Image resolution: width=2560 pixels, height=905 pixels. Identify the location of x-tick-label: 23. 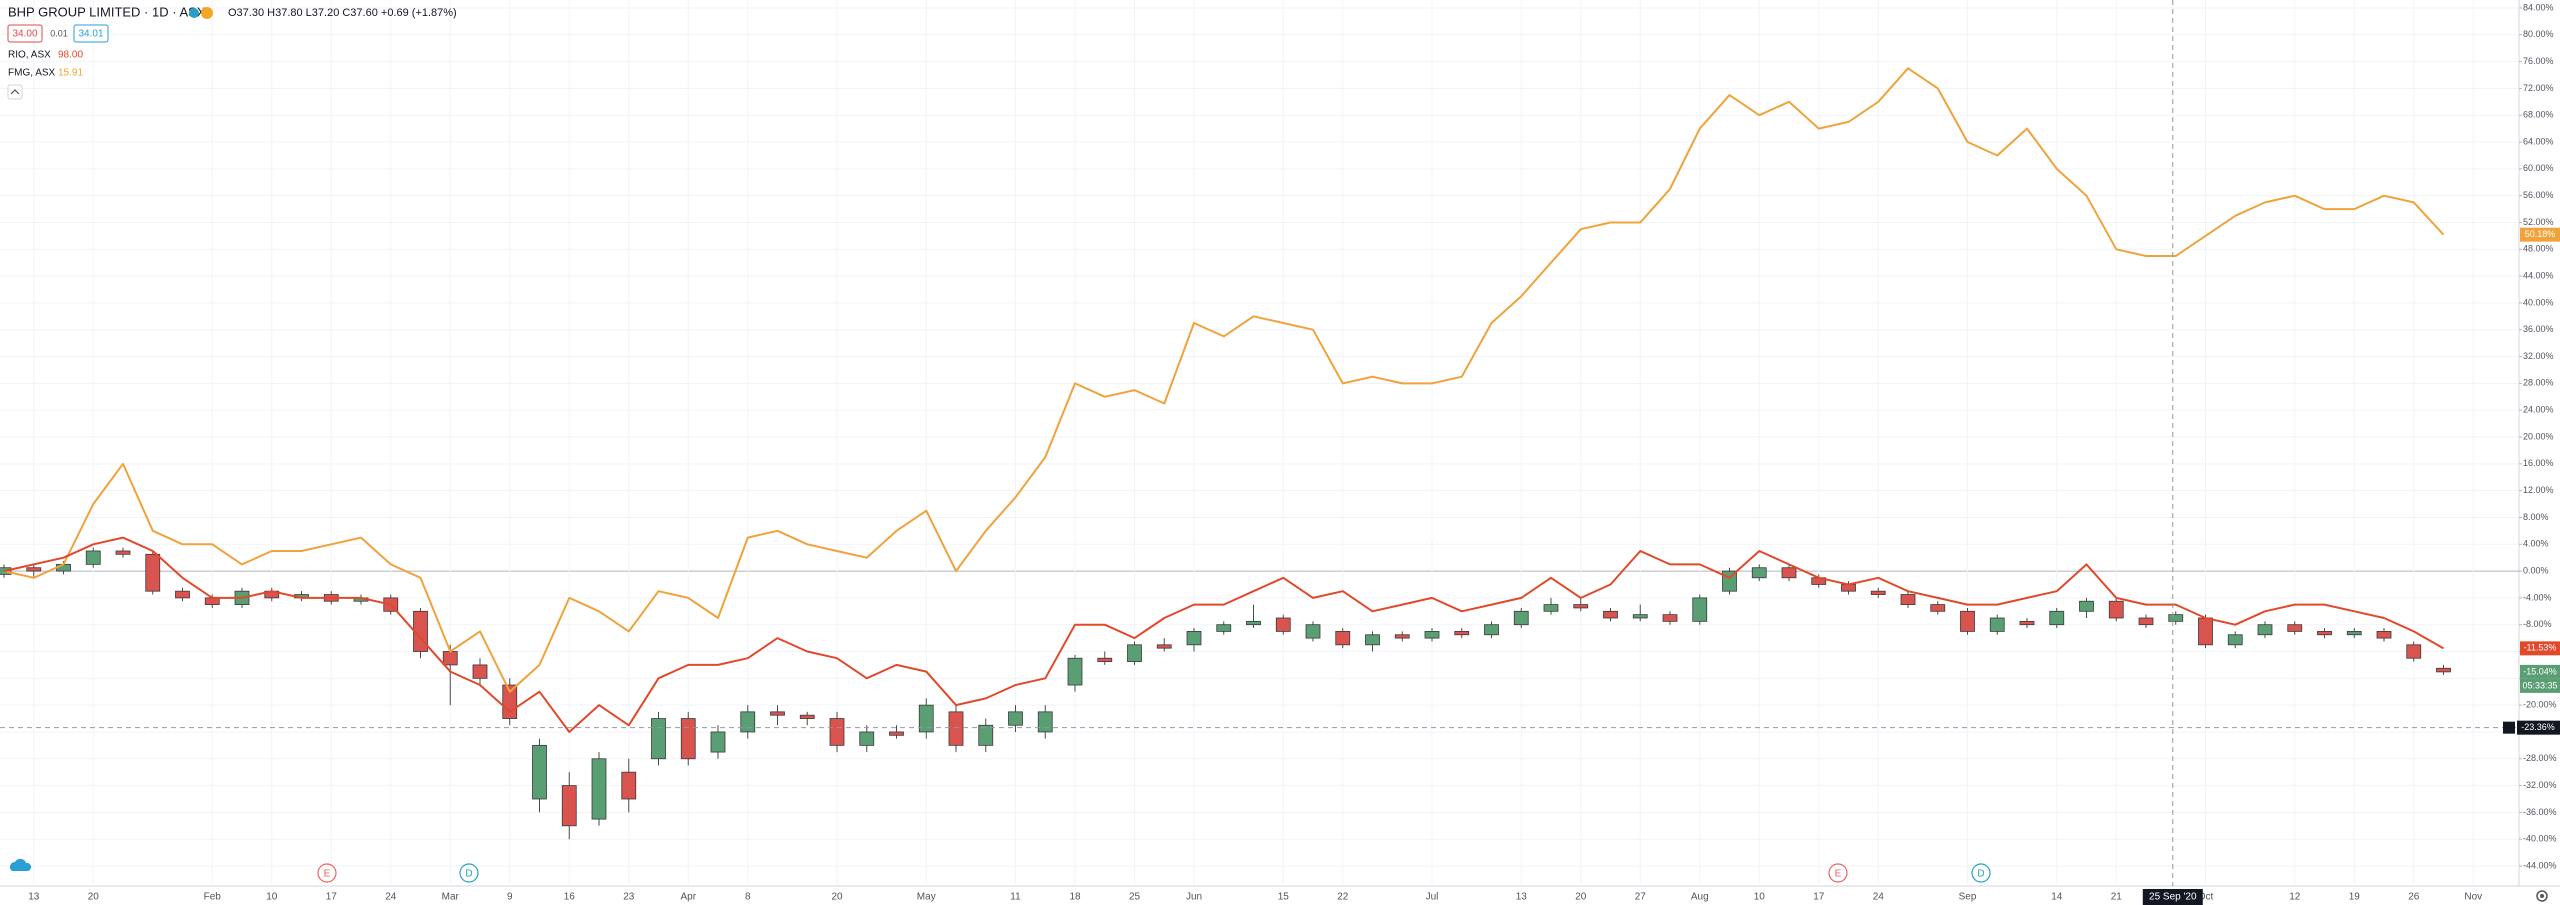
(629, 897).